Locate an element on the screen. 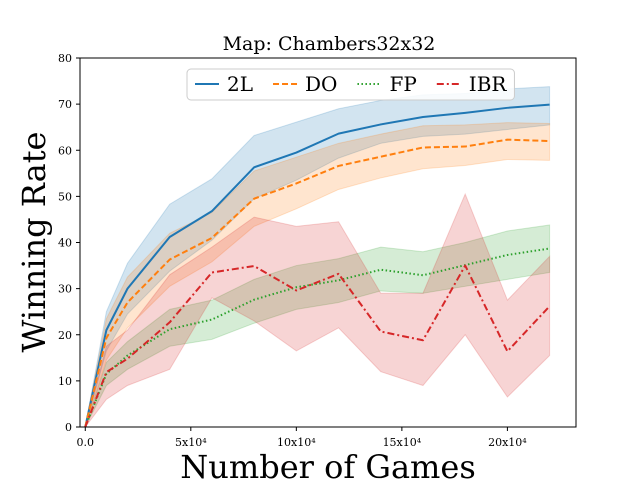 This screenshot has height=480, width=640. x-tick-label: 5x10⁴ is located at coordinates (191, 442).